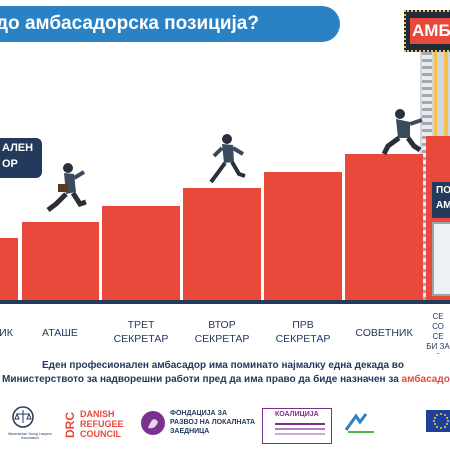 The width and height of the screenshot is (450, 450). I want to click on elevator-door, so click(441, 259).